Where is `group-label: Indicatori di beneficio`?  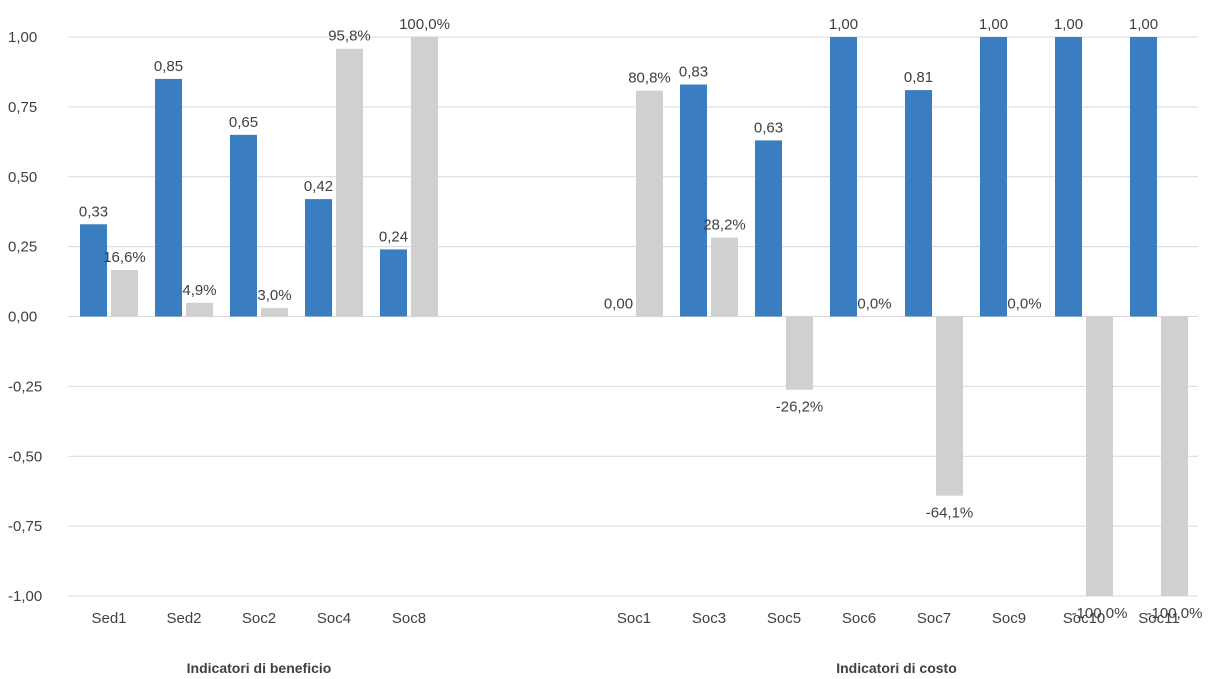 group-label: Indicatori di beneficio is located at coordinates (259, 668).